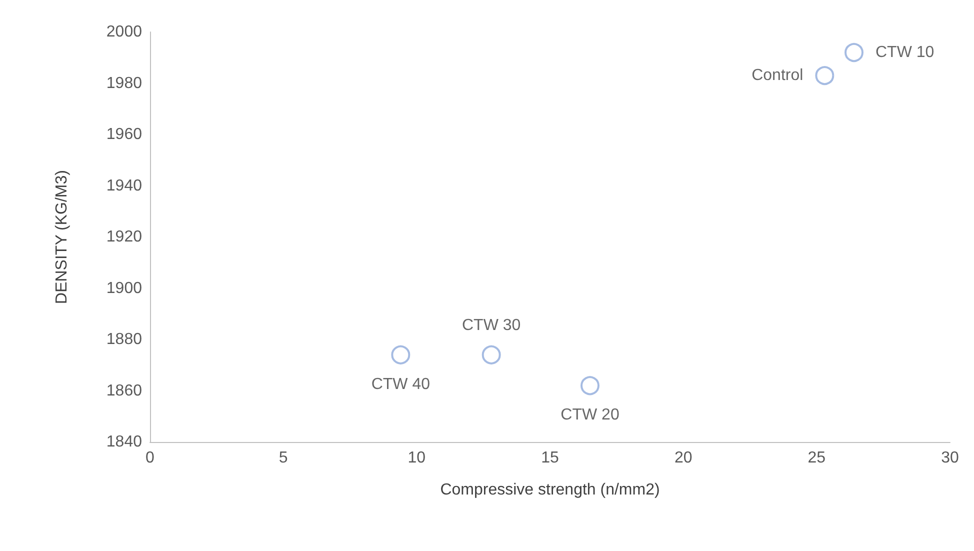 This screenshot has height=551, width=974. What do you see at coordinates (124, 32) in the screenshot?
I see `y-tick-label: 2000` at bounding box center [124, 32].